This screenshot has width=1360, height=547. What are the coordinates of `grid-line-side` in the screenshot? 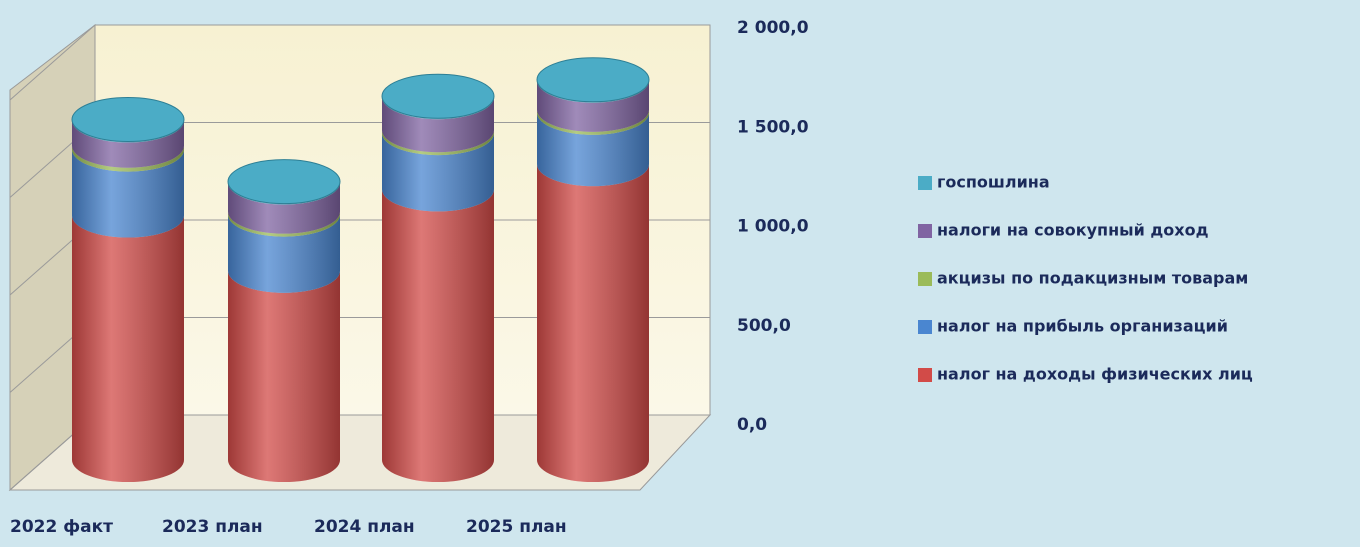 It's located at (52, 62).